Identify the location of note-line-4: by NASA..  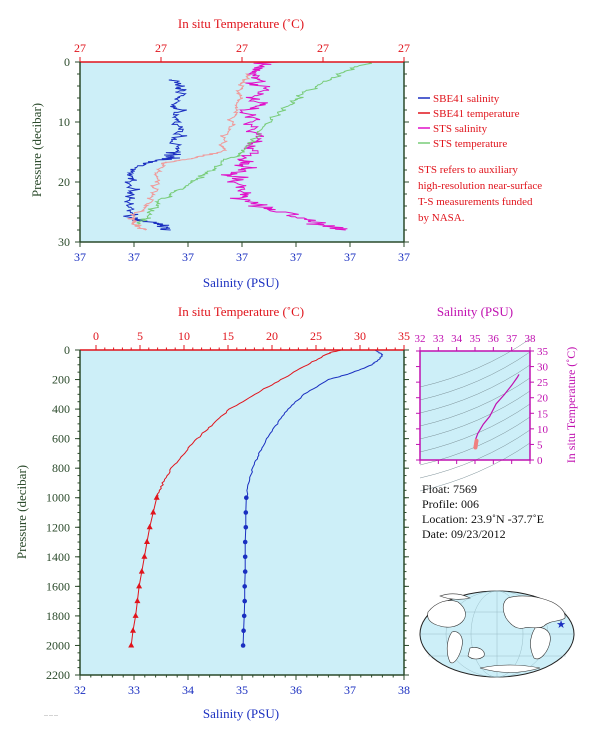
(441, 218).